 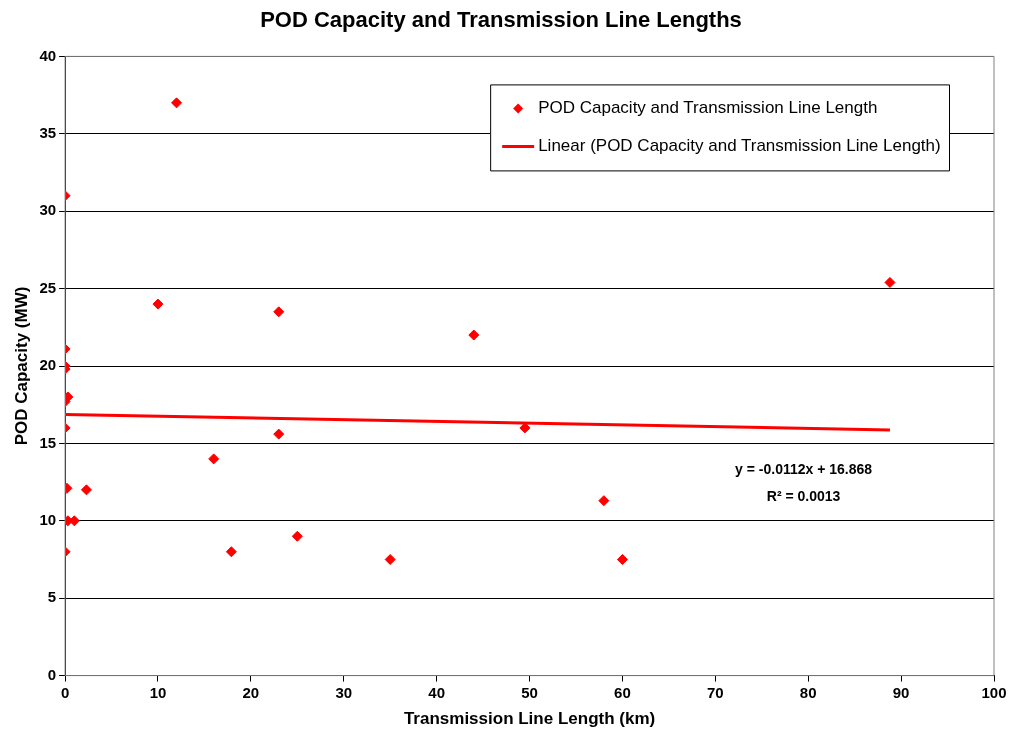 What do you see at coordinates (65, 692) in the screenshot?
I see `x-tick-label: 0` at bounding box center [65, 692].